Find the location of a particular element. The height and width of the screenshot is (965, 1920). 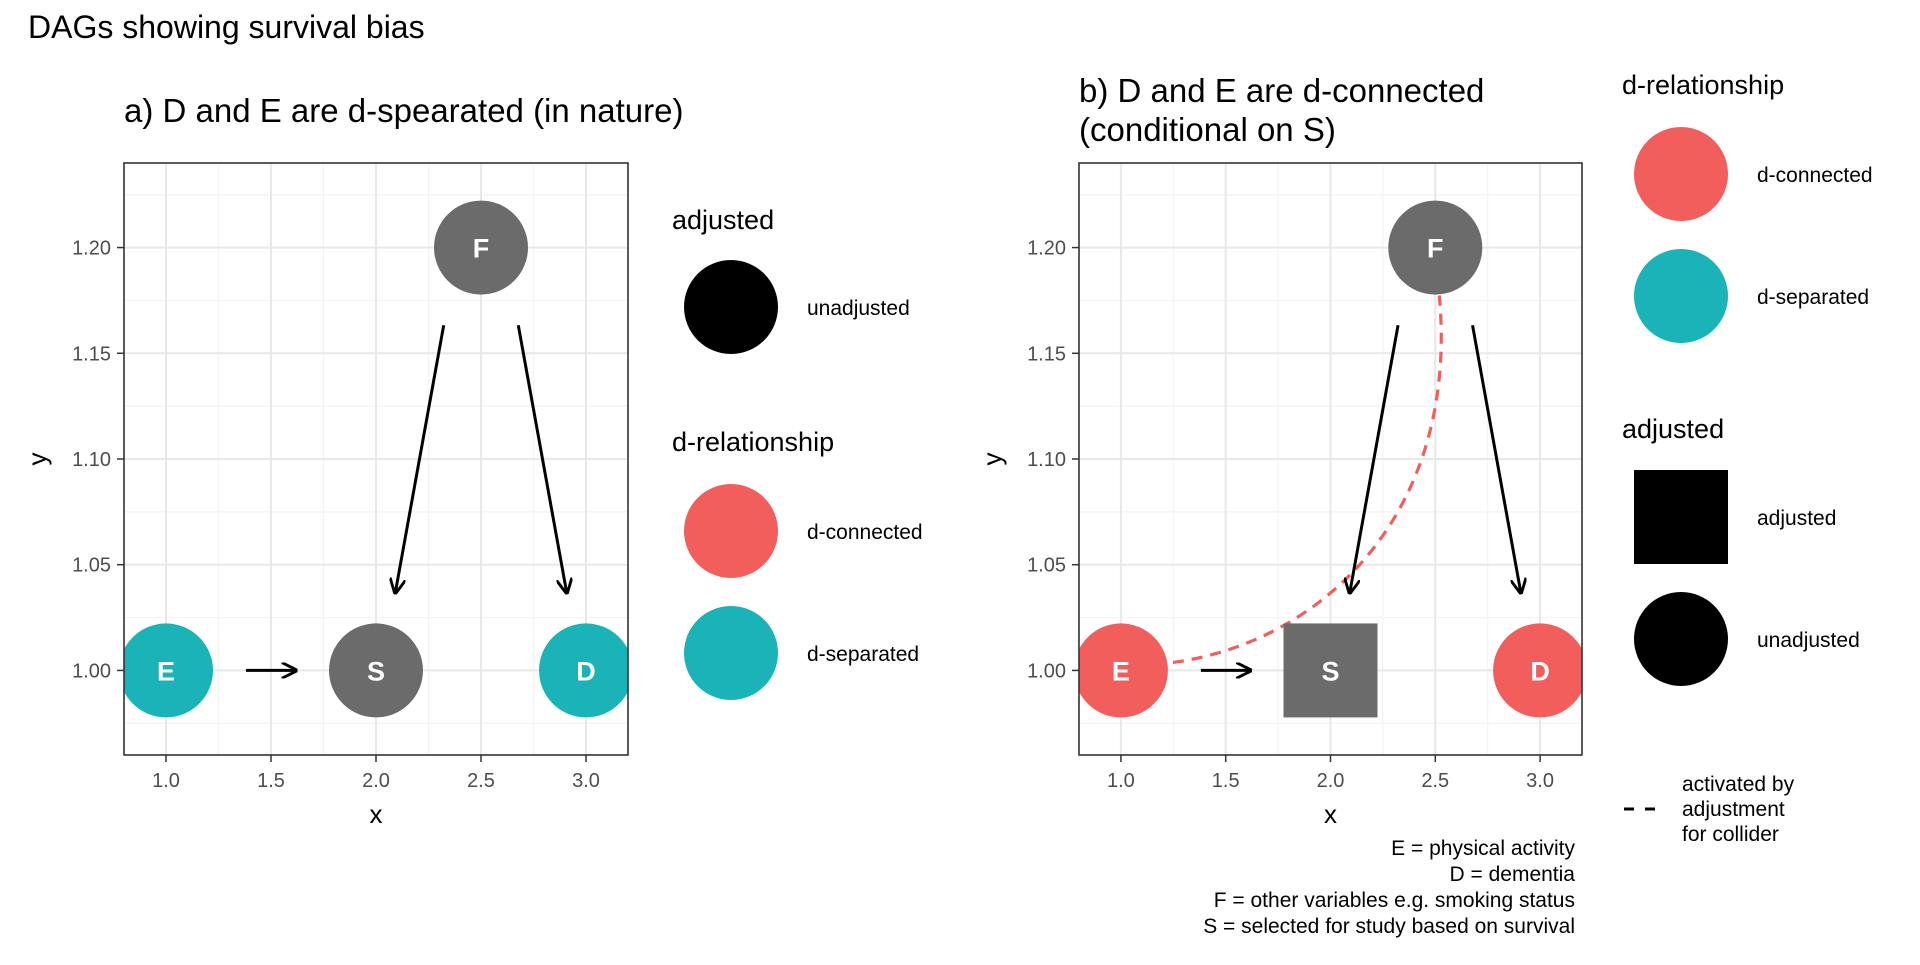

legend-label: adjustment is located at coordinates (1733, 809).